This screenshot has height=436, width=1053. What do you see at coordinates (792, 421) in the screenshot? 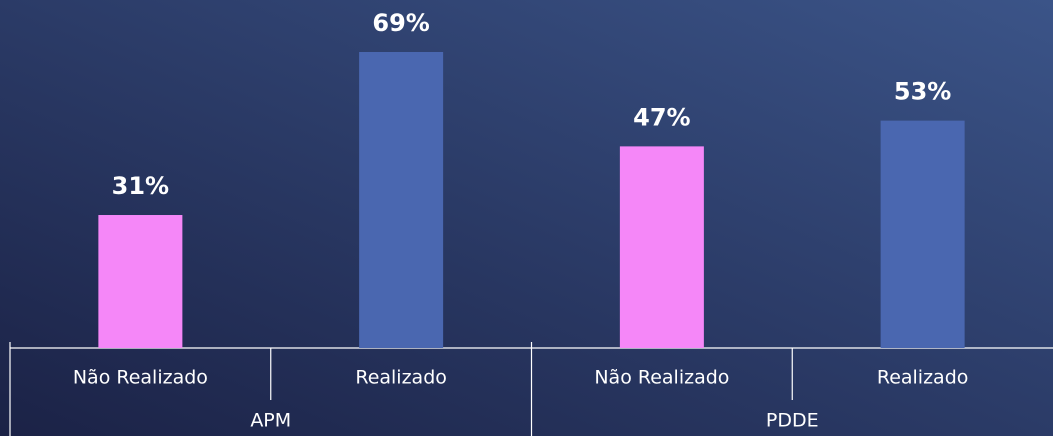
I see `group-label: PDDE` at bounding box center [792, 421].